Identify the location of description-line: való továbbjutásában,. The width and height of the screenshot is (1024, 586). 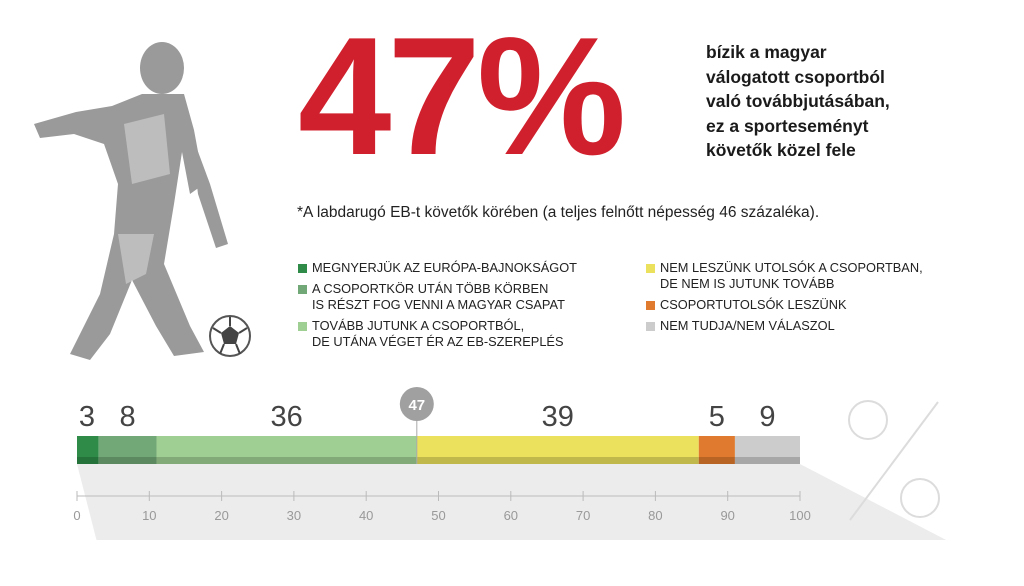
(798, 101).